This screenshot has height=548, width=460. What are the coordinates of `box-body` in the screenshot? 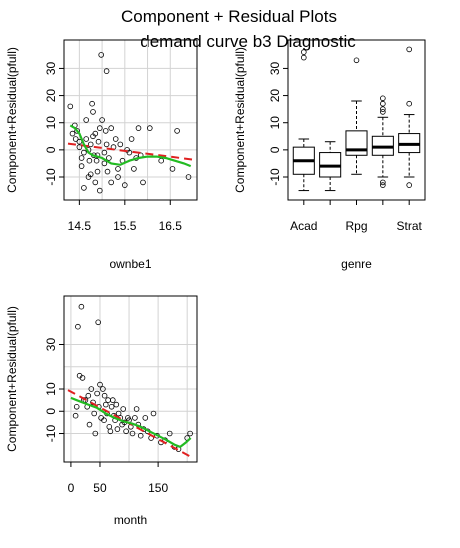 It's located at (356, 143).